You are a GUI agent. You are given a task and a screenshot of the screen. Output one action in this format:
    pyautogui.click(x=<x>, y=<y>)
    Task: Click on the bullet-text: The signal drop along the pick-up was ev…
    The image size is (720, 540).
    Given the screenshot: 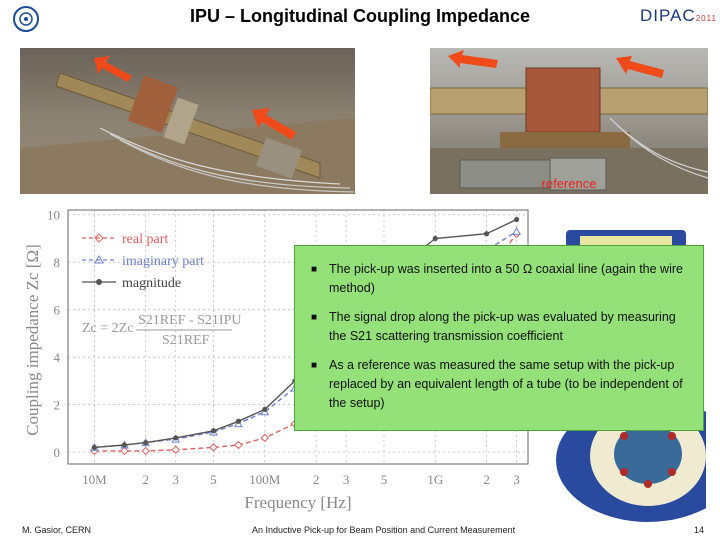 What is the action you would take?
    pyautogui.click(x=502, y=326)
    